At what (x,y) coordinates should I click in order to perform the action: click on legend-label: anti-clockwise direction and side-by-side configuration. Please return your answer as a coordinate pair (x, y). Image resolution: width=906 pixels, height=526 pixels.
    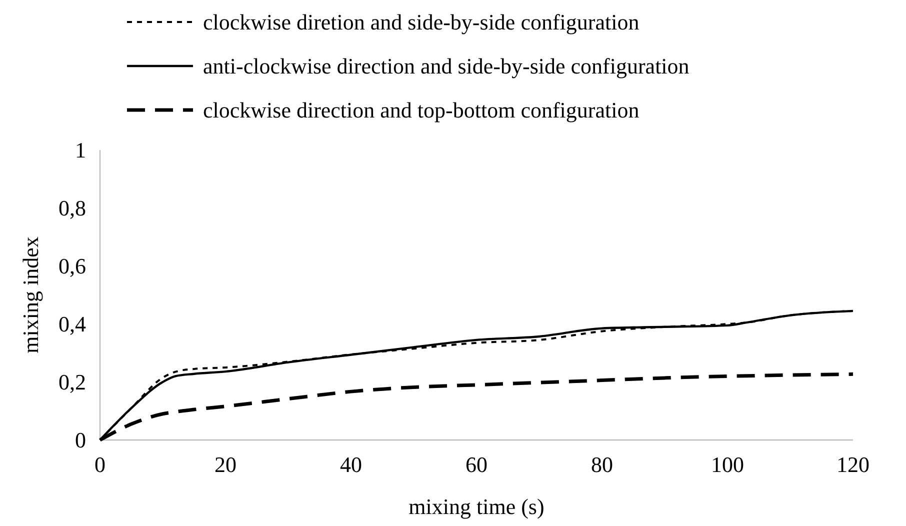
    Looking at the image, I should click on (446, 66).